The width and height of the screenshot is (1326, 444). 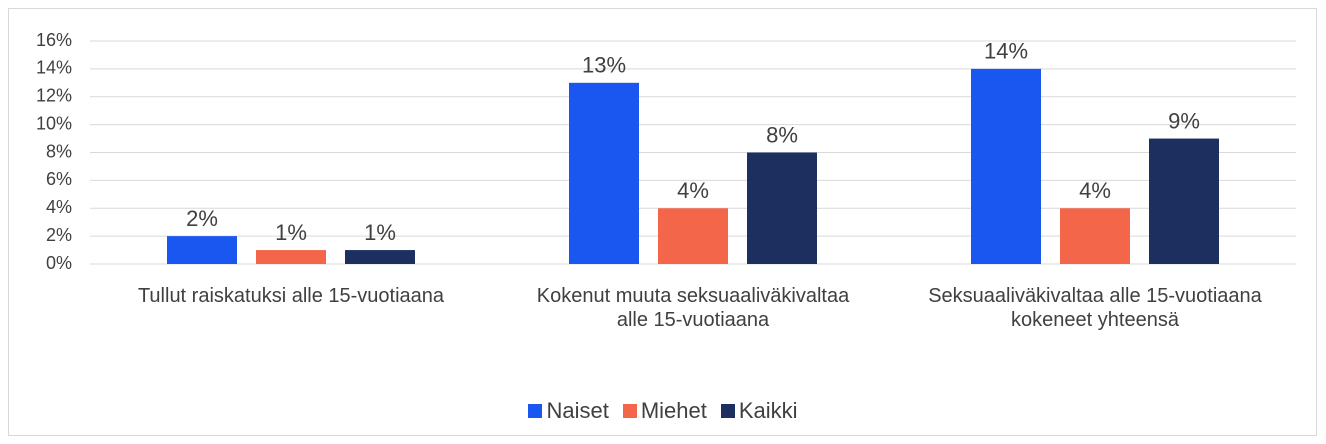 I want to click on y-tick-label: 2%, so click(x=59, y=235).